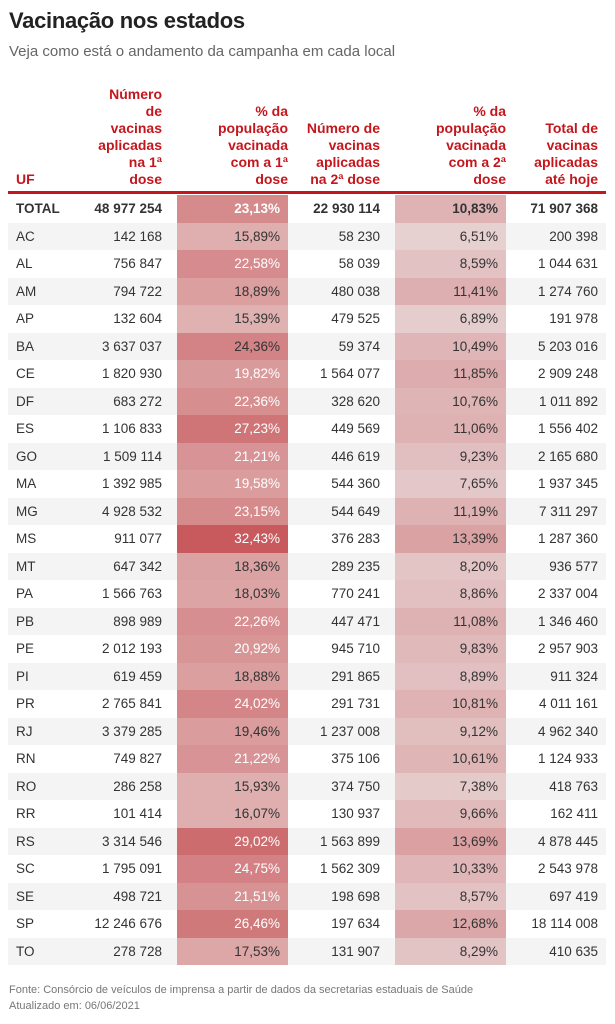 Image resolution: width=615 pixels, height=1024 pixels. What do you see at coordinates (257, 813) in the screenshot?
I see `dose1-pct-cell: 16,07%` at bounding box center [257, 813].